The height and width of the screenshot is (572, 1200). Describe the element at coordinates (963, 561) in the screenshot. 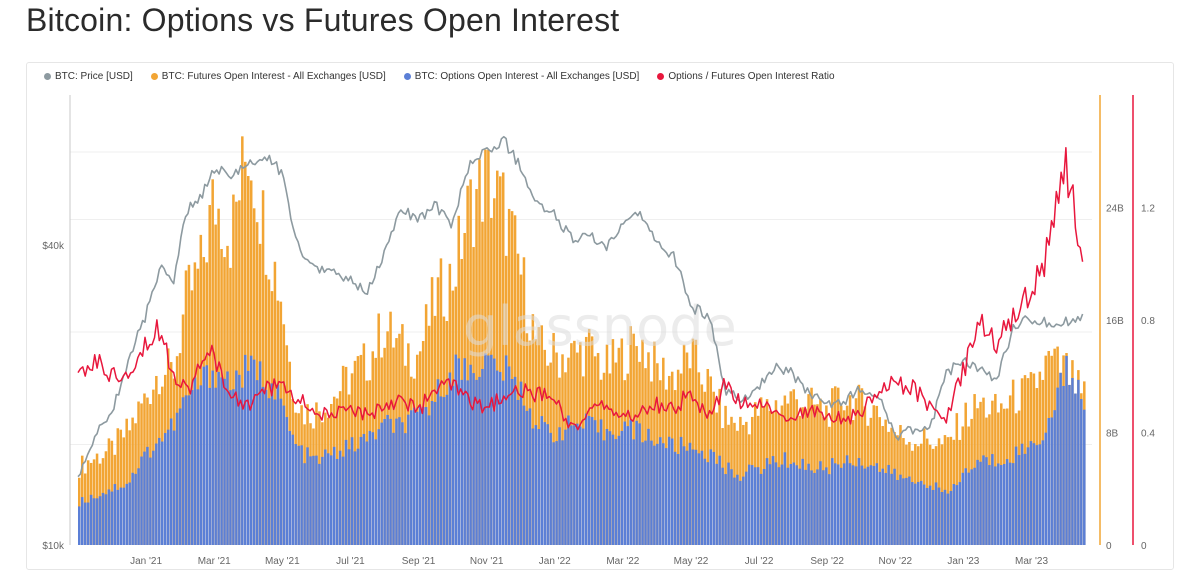

I see `x-axis-tick-label: Jan '23` at that location.